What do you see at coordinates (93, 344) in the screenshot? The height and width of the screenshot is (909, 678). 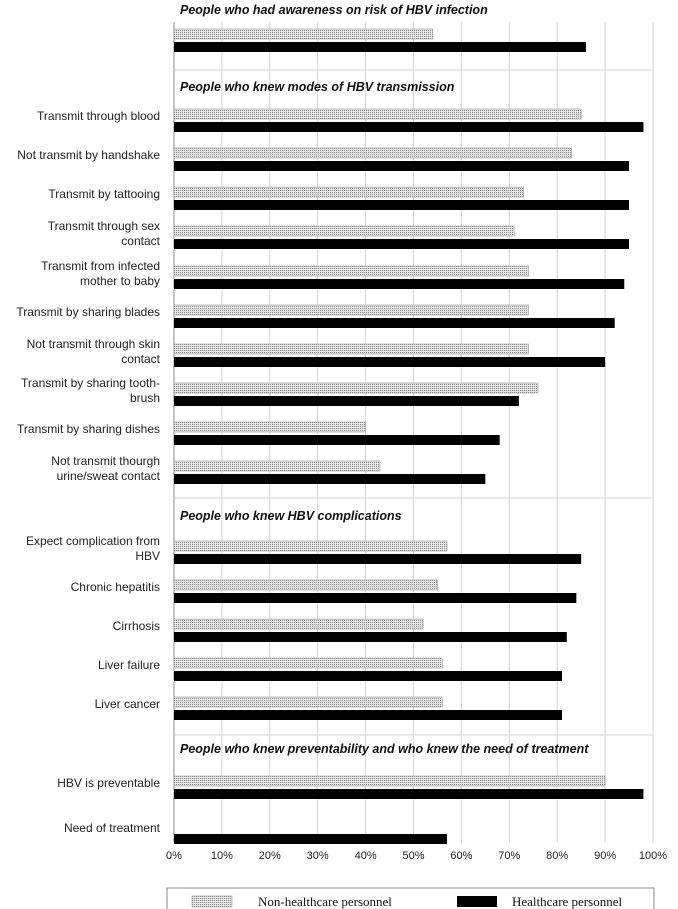 I see `category-label: Not transmit through skin` at bounding box center [93, 344].